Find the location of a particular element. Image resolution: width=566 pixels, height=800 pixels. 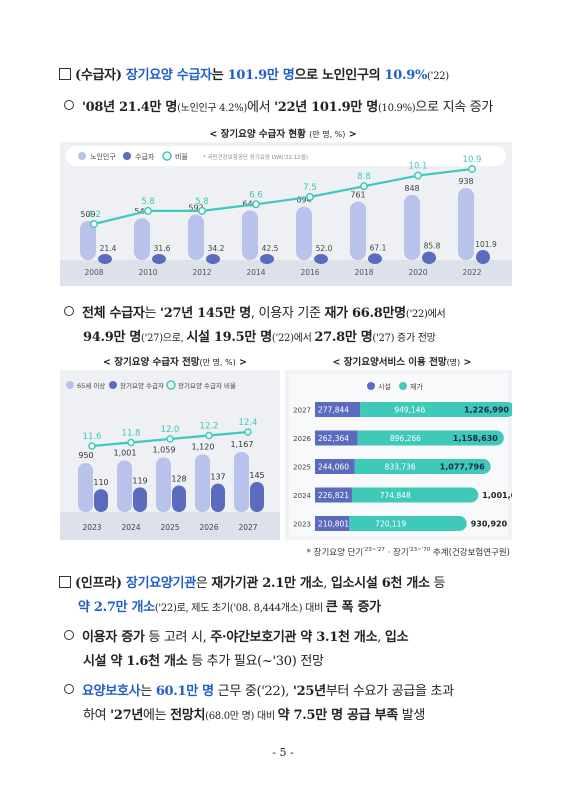

infra-demand-line1: 이용자 증가 등 고려 시, 주·야간보호기관 약 3.1천 개소, 입소 is located at coordinates (236, 635).